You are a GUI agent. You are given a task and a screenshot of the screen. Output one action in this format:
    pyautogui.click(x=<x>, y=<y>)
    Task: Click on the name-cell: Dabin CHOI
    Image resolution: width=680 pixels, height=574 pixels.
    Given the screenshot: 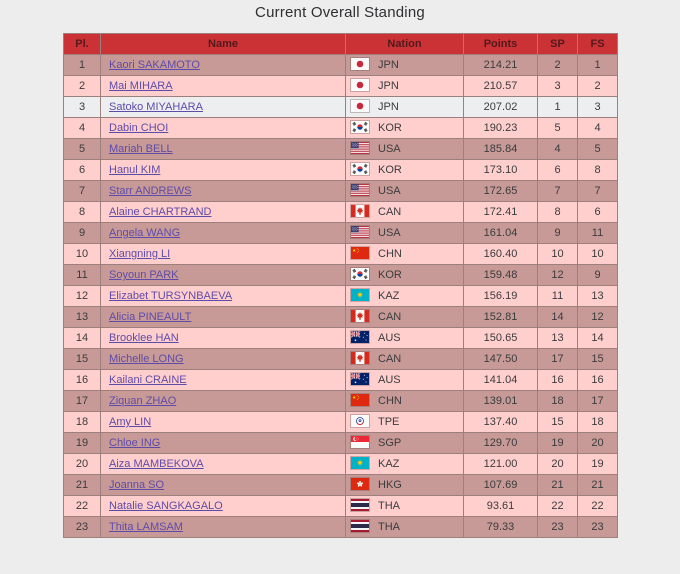 What is the action you would take?
    pyautogui.click(x=223, y=128)
    